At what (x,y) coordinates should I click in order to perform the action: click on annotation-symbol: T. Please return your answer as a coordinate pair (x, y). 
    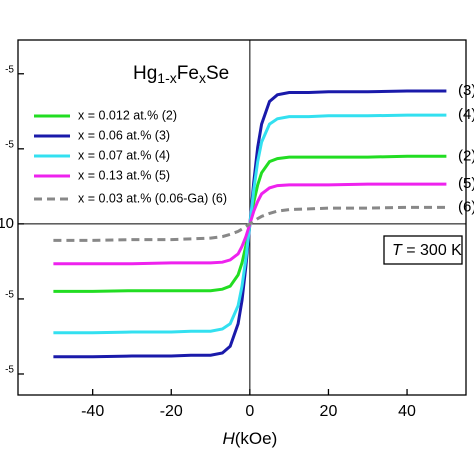
    Looking at the image, I should click on (397, 250).